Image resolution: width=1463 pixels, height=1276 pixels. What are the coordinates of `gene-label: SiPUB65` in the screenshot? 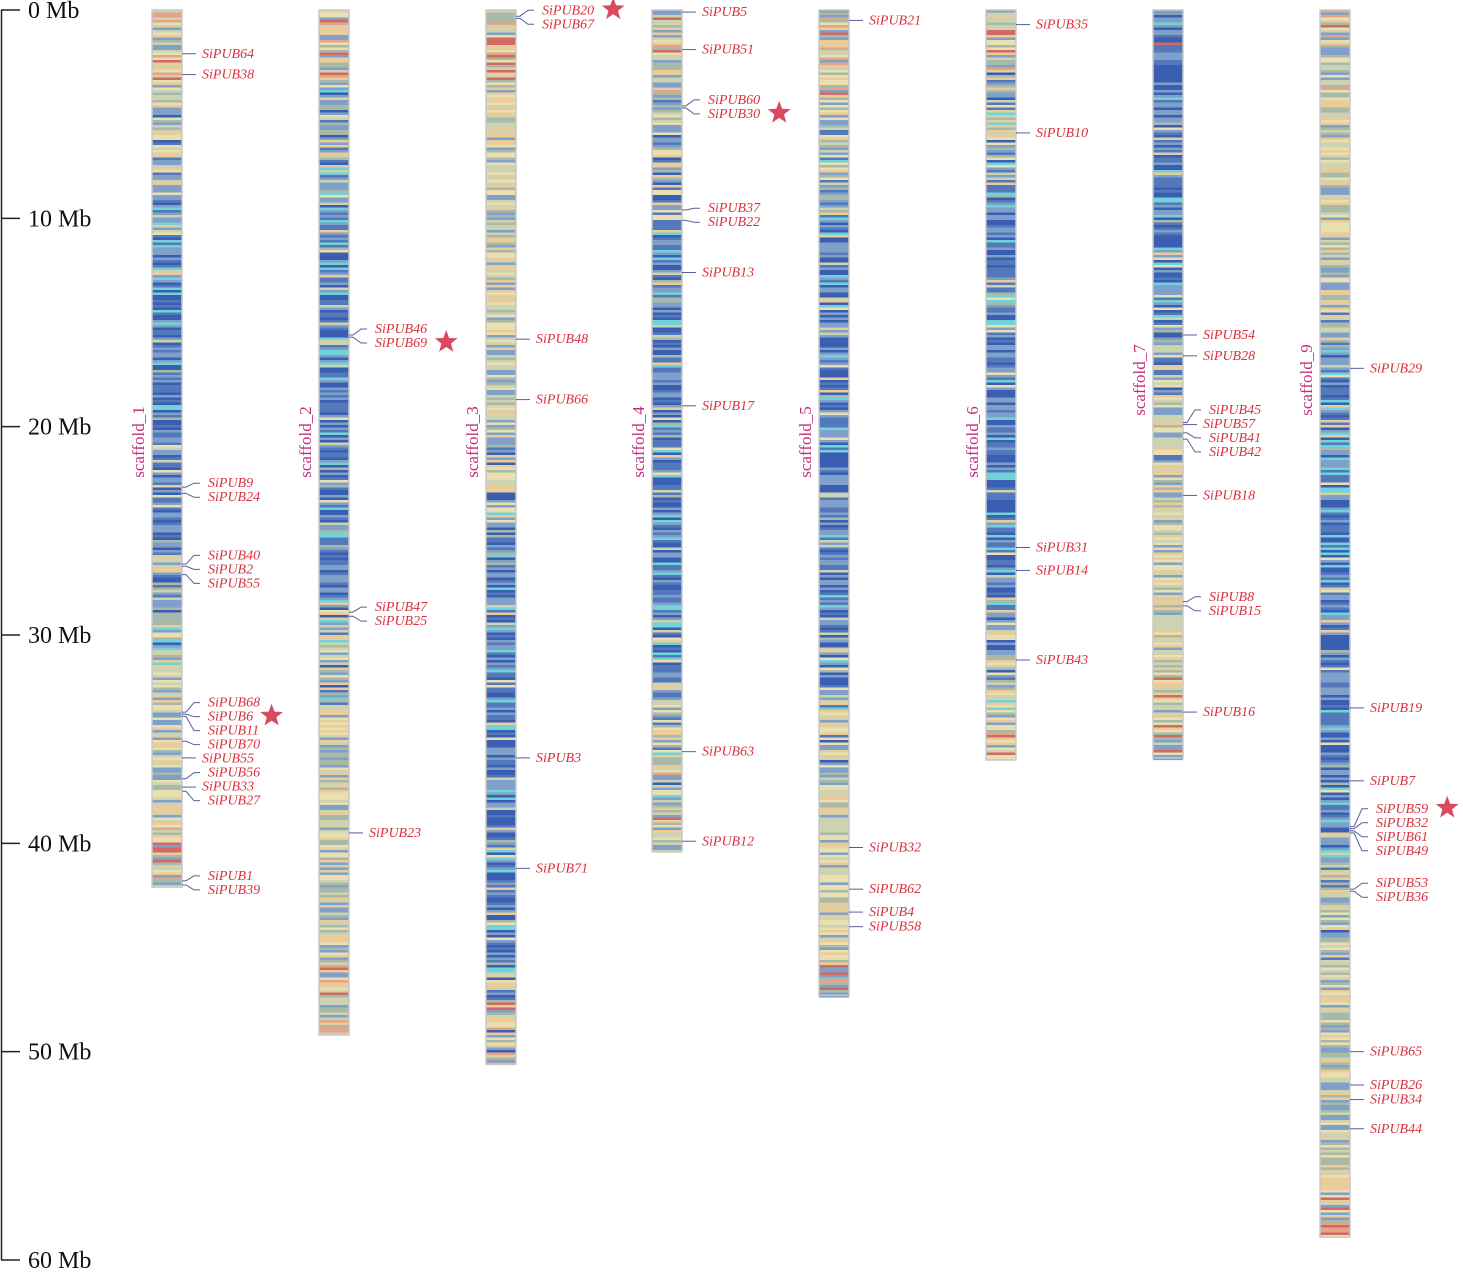 It's located at (1396, 1052).